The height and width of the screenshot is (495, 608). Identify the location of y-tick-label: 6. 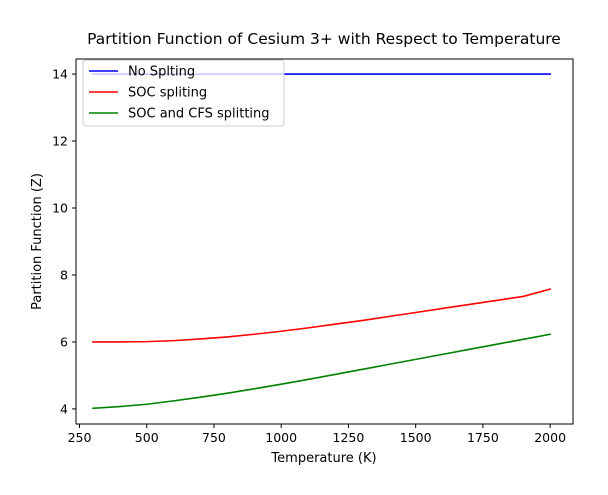
(64, 341).